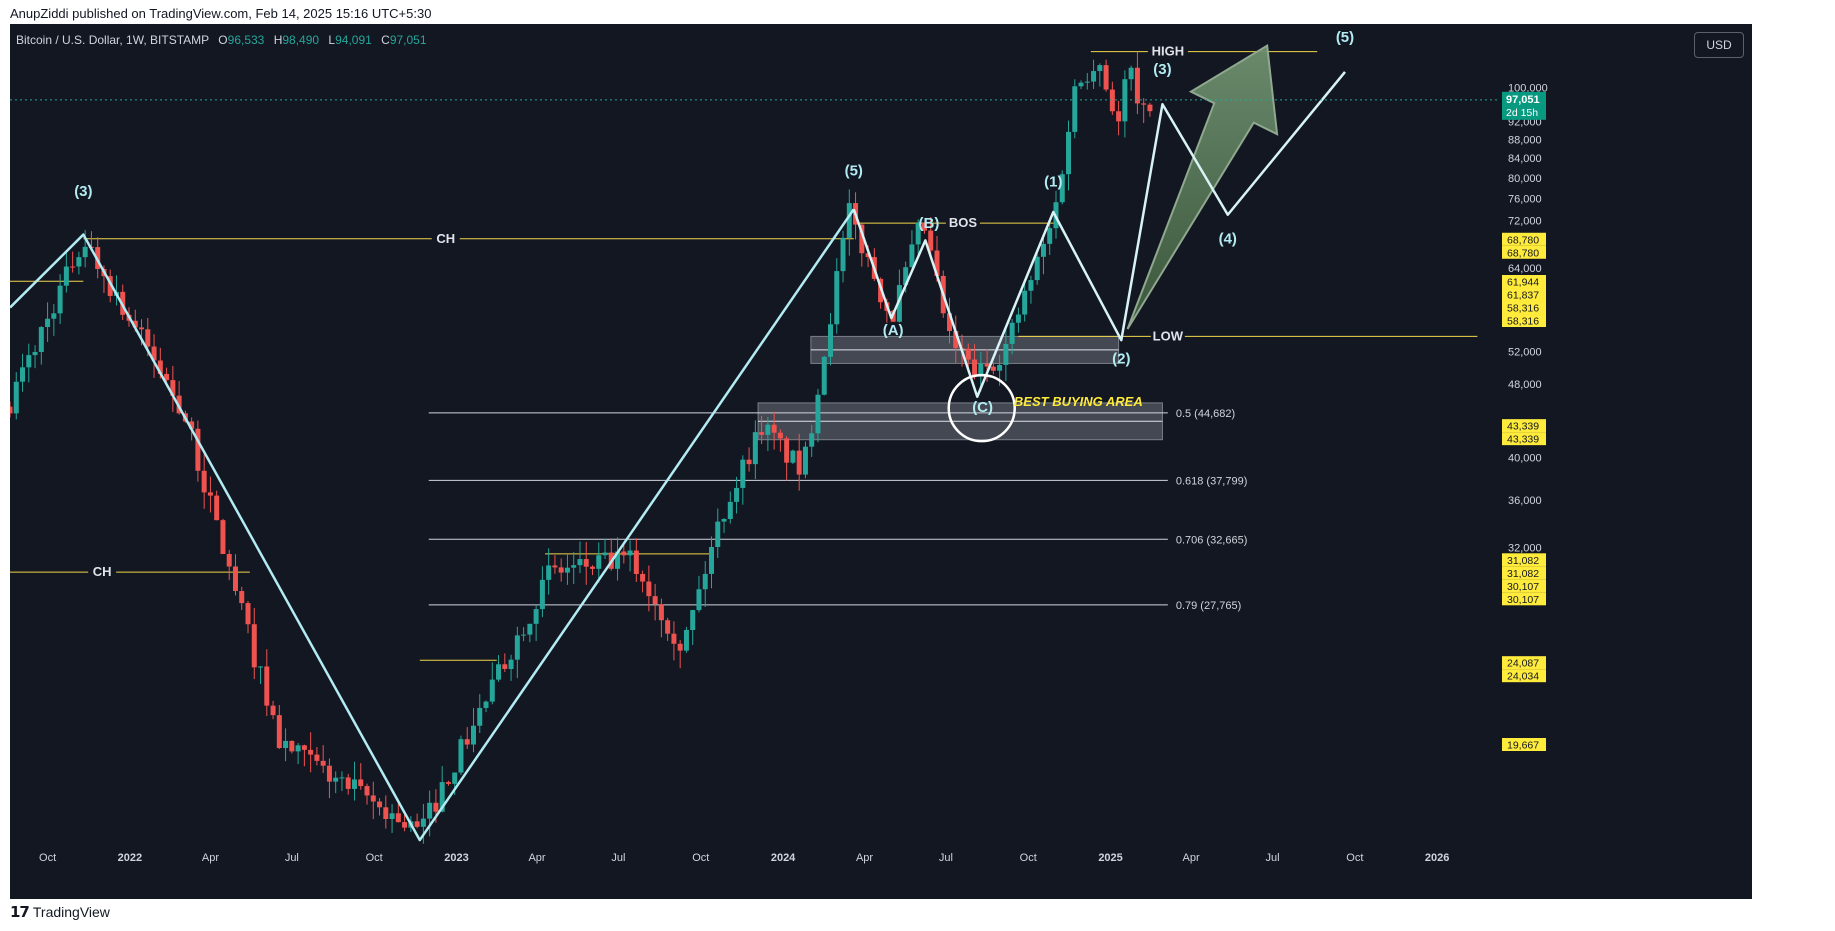  I want to click on currency-button: USD, so click(1719, 45).